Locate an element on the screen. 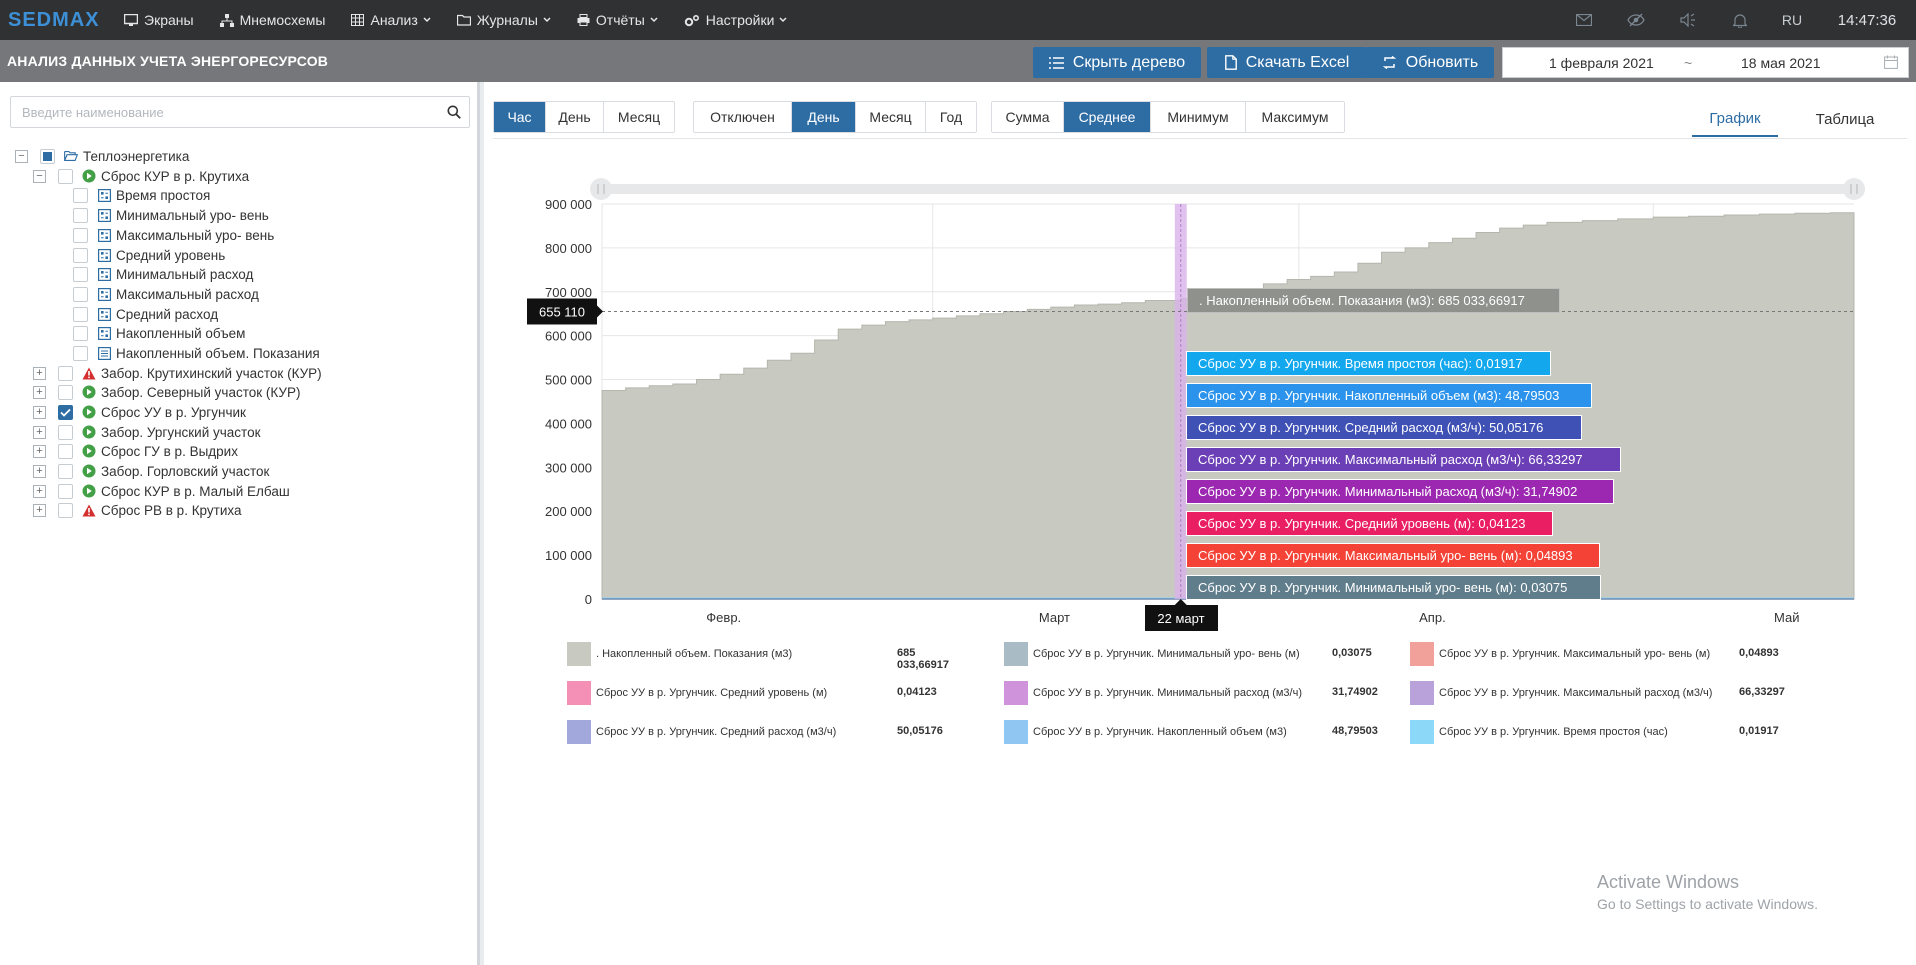 This screenshot has height=965, width=1916. nav-reports: Отчёты is located at coordinates (617, 20).